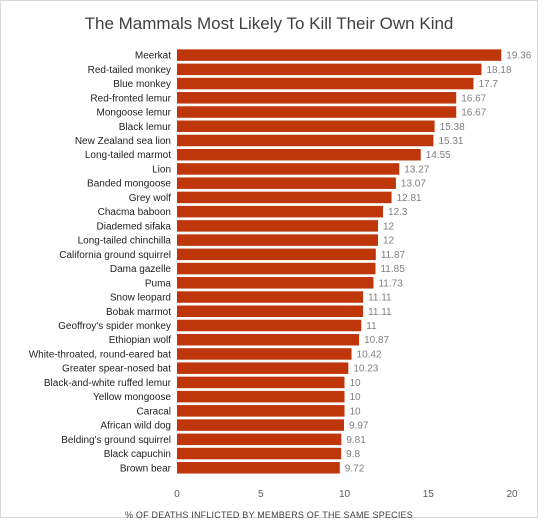 Image resolution: width=550 pixels, height=529 pixels. I want to click on category-label: Long-tailed chinchilla, so click(125, 241).